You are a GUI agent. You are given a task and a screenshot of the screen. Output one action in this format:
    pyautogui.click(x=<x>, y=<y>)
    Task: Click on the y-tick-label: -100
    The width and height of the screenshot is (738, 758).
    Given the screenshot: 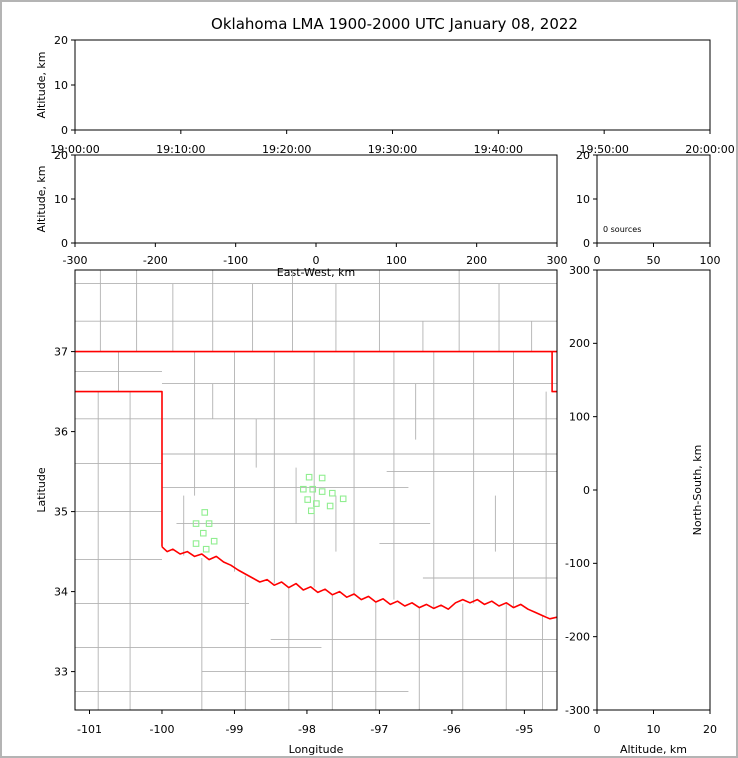 What is the action you would take?
    pyautogui.click(x=577, y=563)
    